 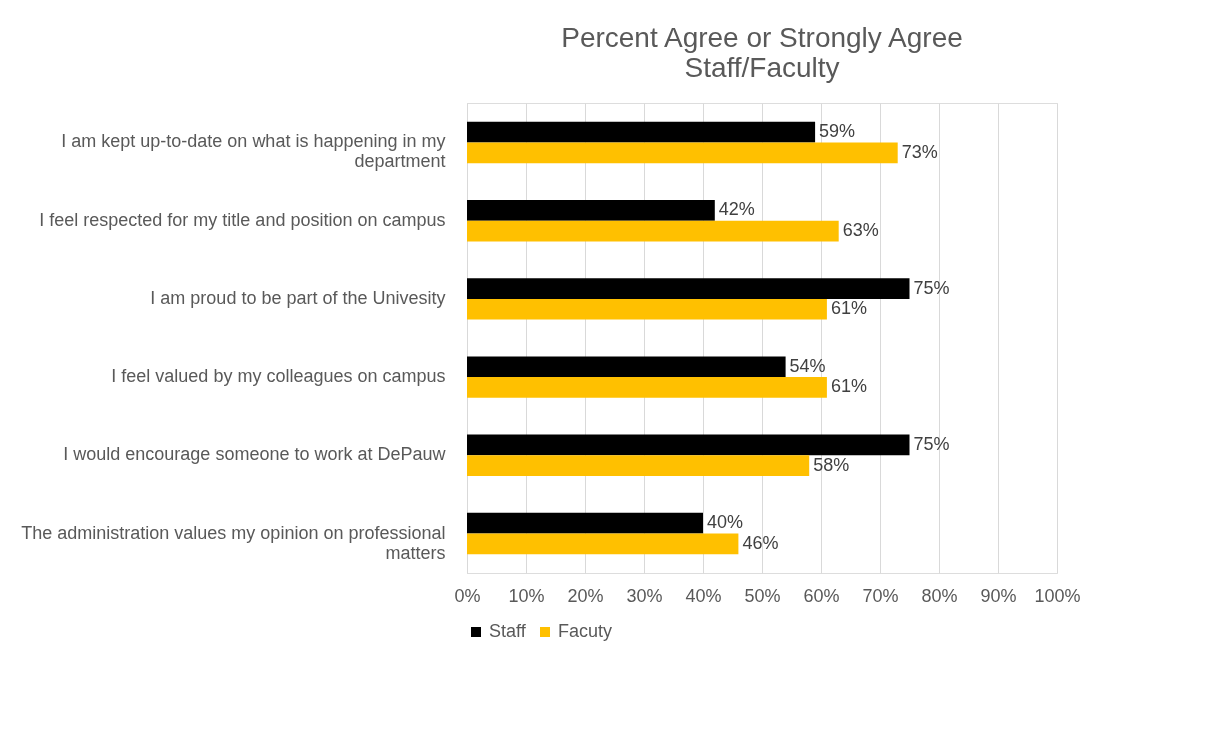 What do you see at coordinates (585, 631) in the screenshot?
I see `legend-label: Facuty` at bounding box center [585, 631].